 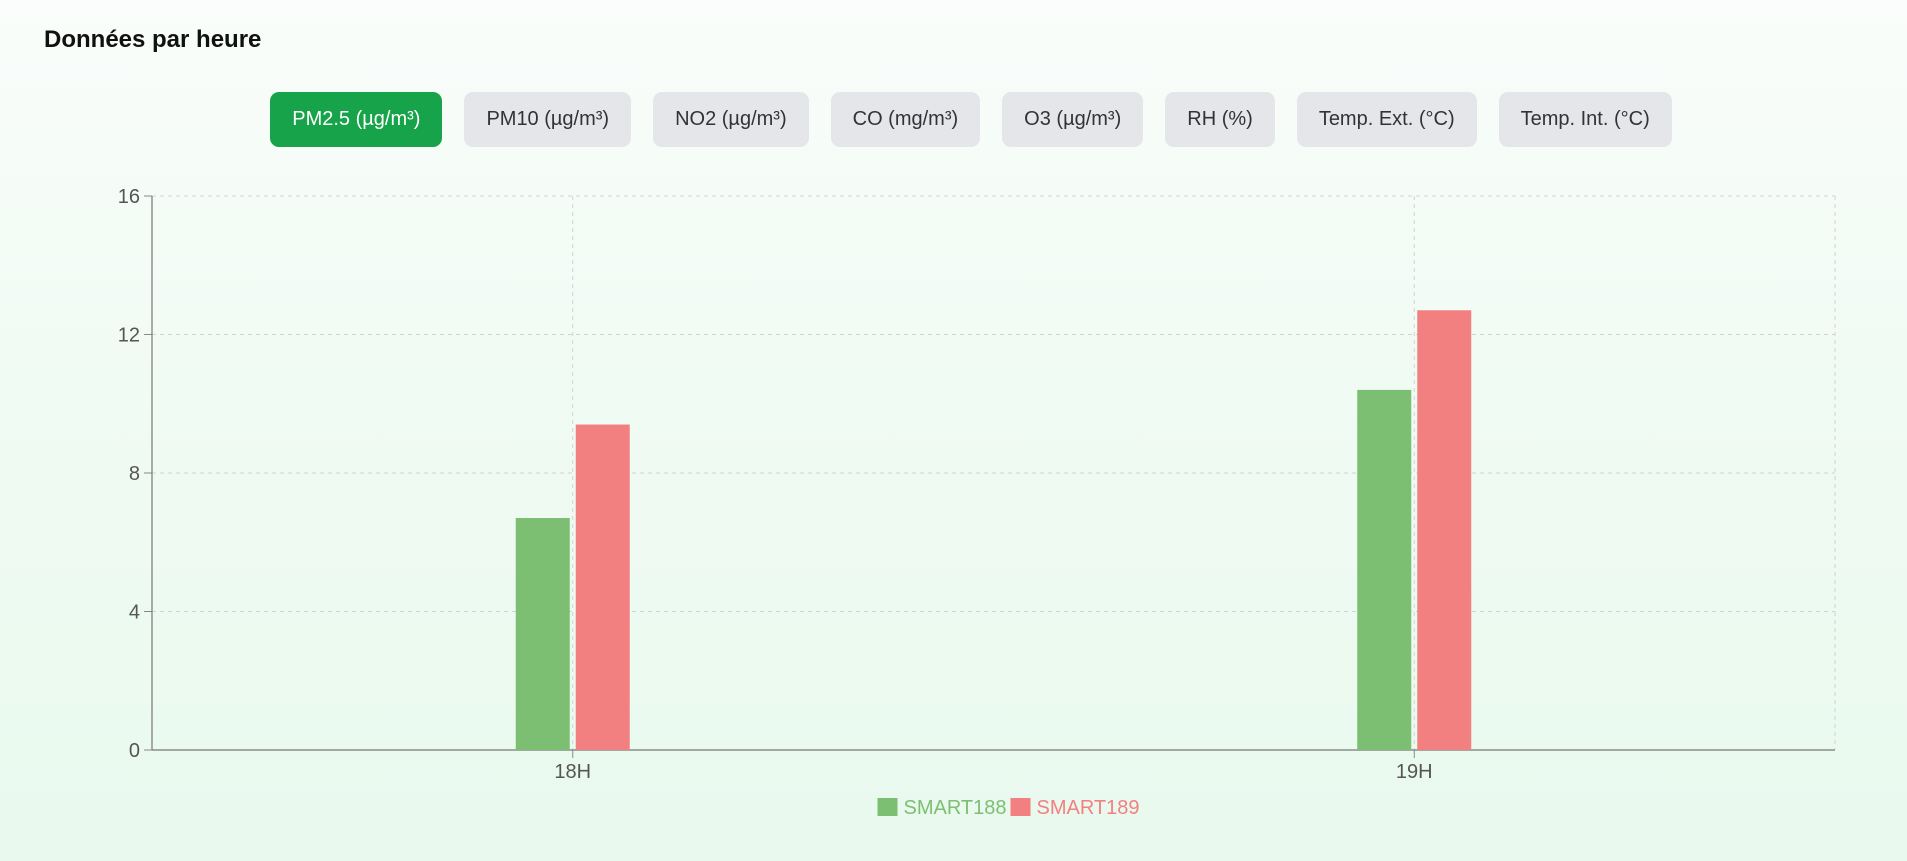 What do you see at coordinates (1220, 119) in the screenshot?
I see `tab-5: RH (%)` at bounding box center [1220, 119].